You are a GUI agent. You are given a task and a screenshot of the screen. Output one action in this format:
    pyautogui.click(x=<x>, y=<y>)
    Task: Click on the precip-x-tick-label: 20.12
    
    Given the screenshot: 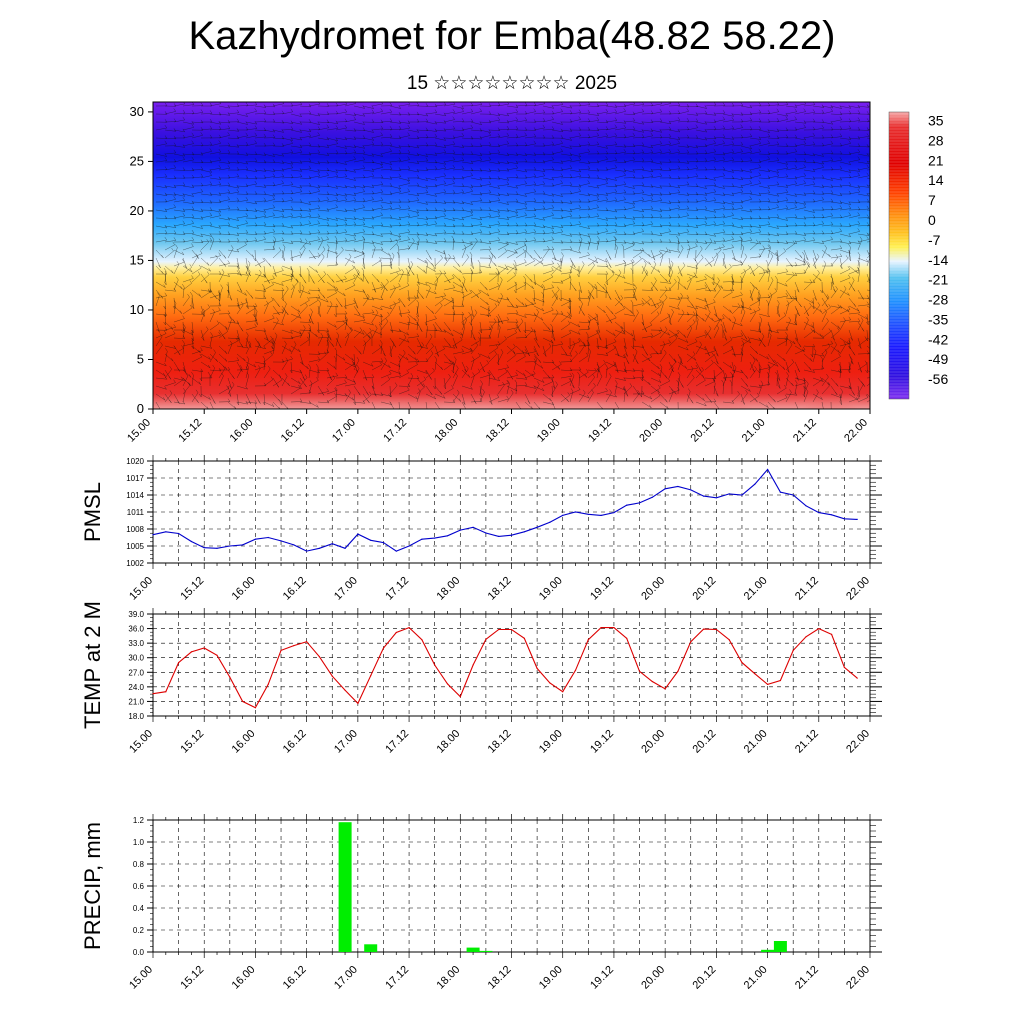 What is the action you would take?
    pyautogui.click(x=705, y=978)
    